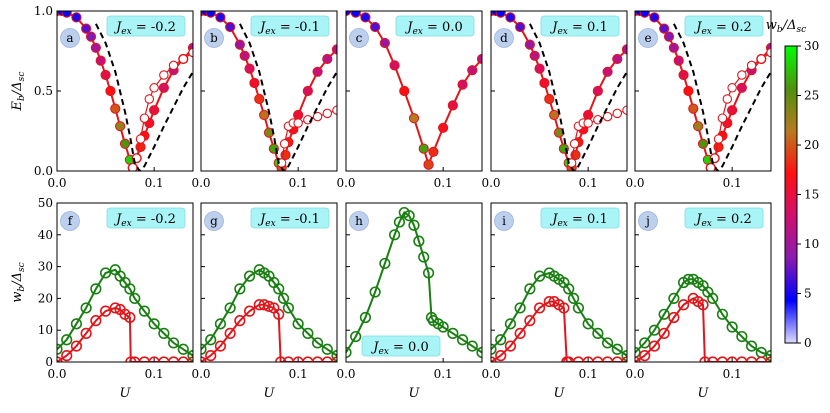 The width and height of the screenshot is (830, 413). I want to click on xlabel-j: U, so click(704, 393).